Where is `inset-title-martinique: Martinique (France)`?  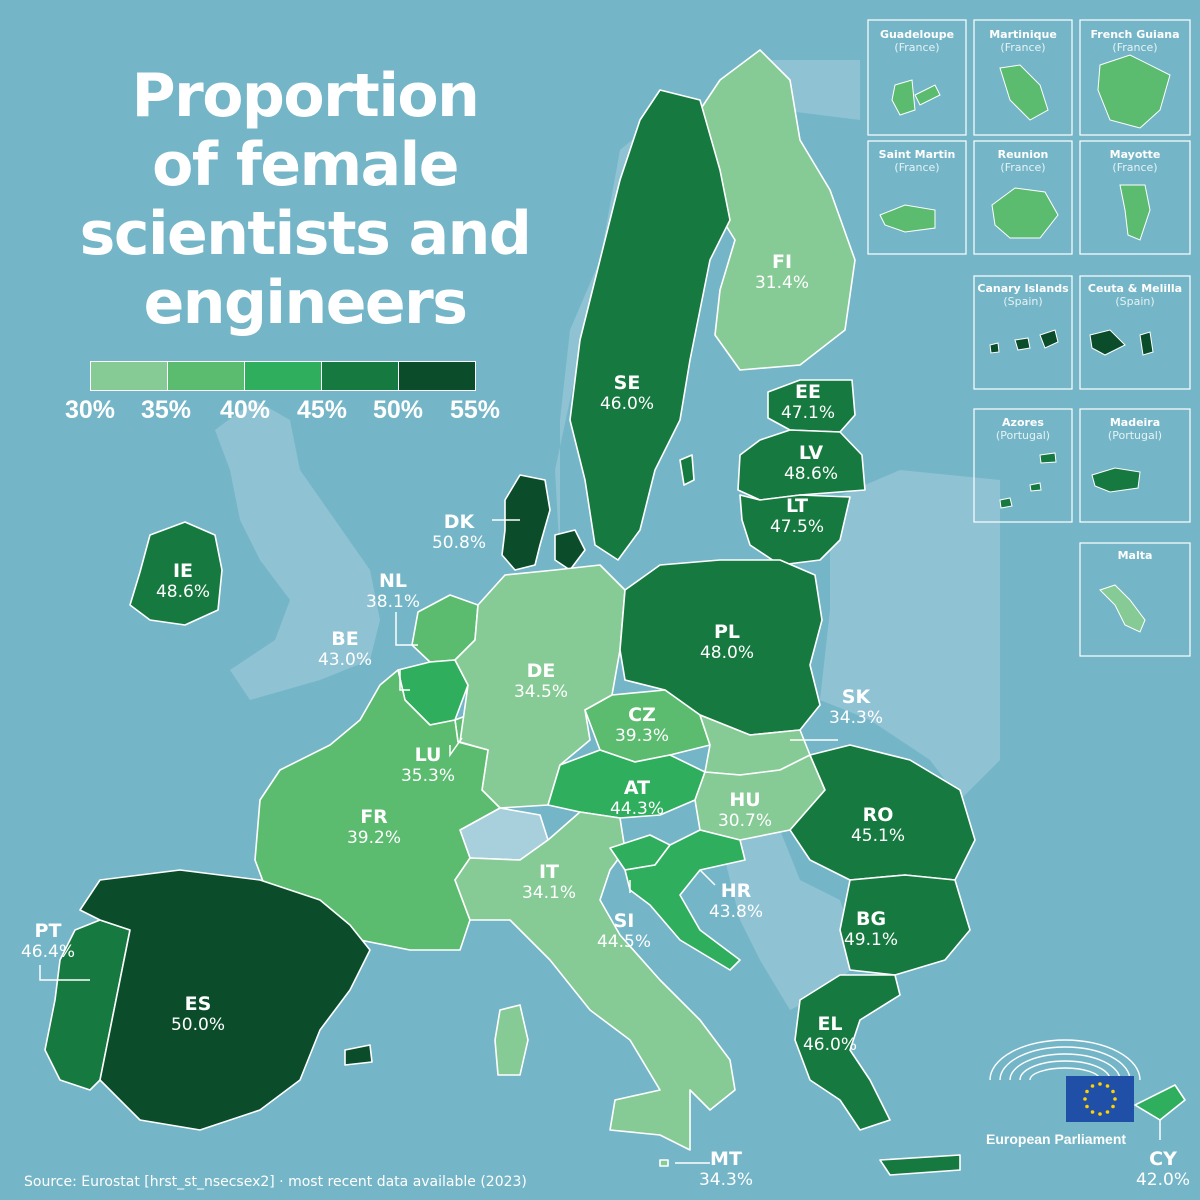
inset-title-martinique: Martinique (France) is located at coordinates (1023, 41).